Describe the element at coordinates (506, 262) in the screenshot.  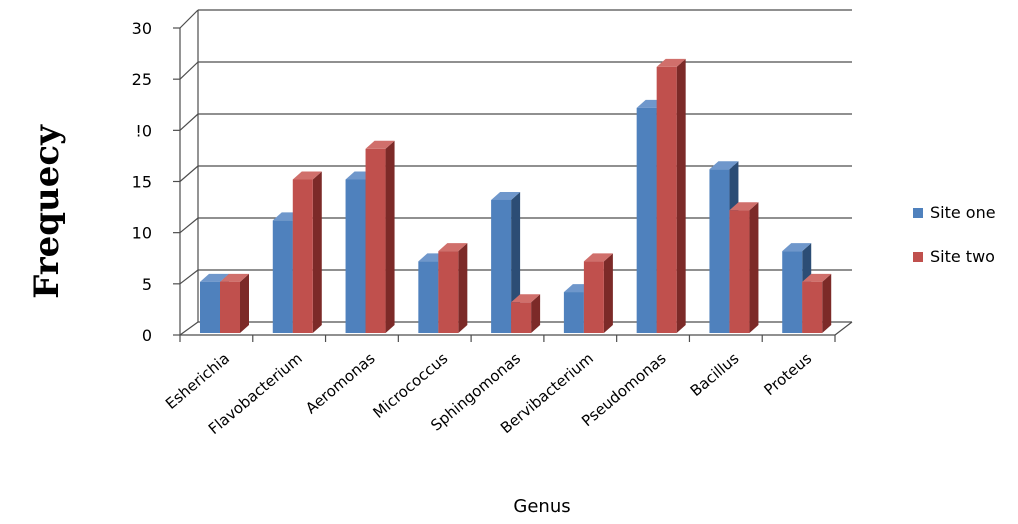
I see `bar-site-one` at that location.